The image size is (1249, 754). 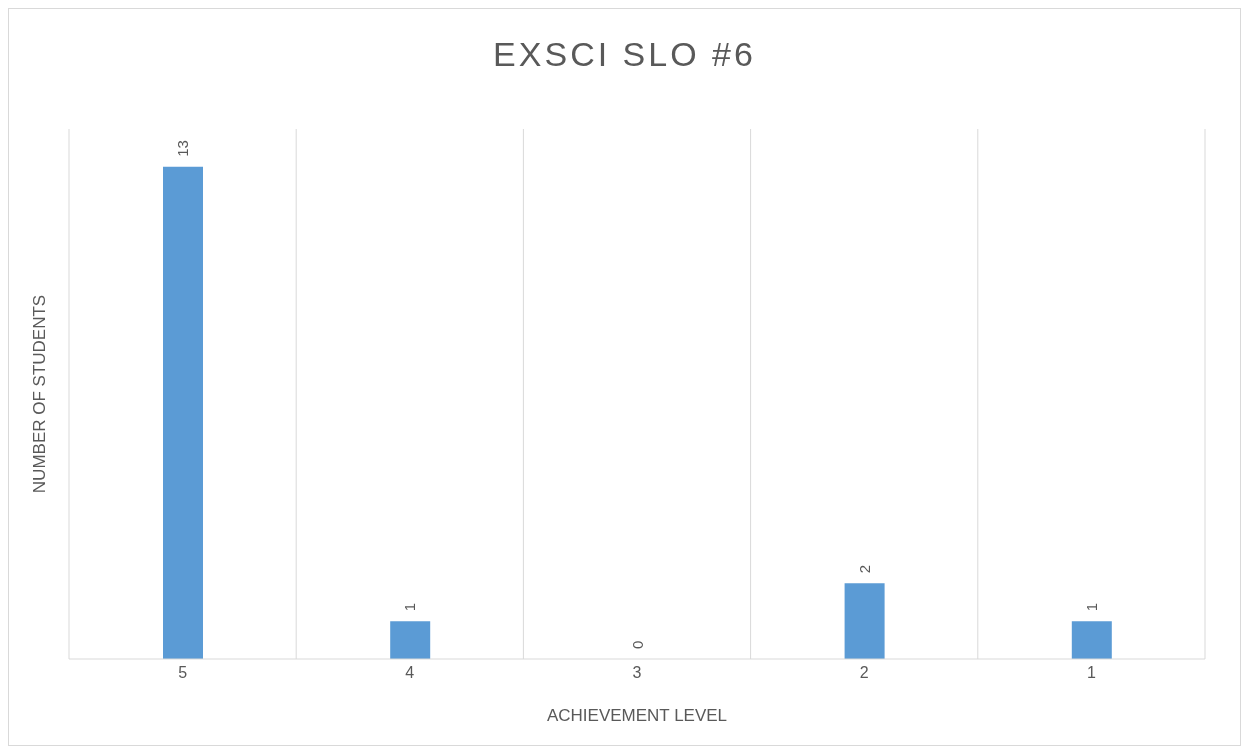 I want to click on x-tick-label: 1, so click(x=1091, y=673).